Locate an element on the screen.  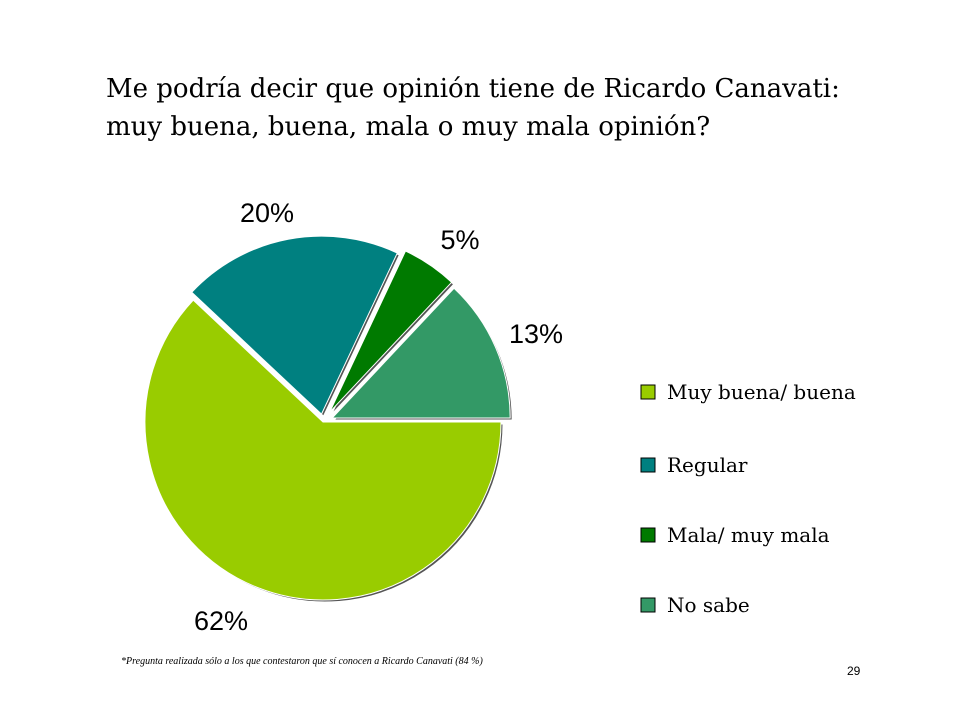
legend-label-mala-muy-mala: Mala/ muy mala is located at coordinates (748, 535).